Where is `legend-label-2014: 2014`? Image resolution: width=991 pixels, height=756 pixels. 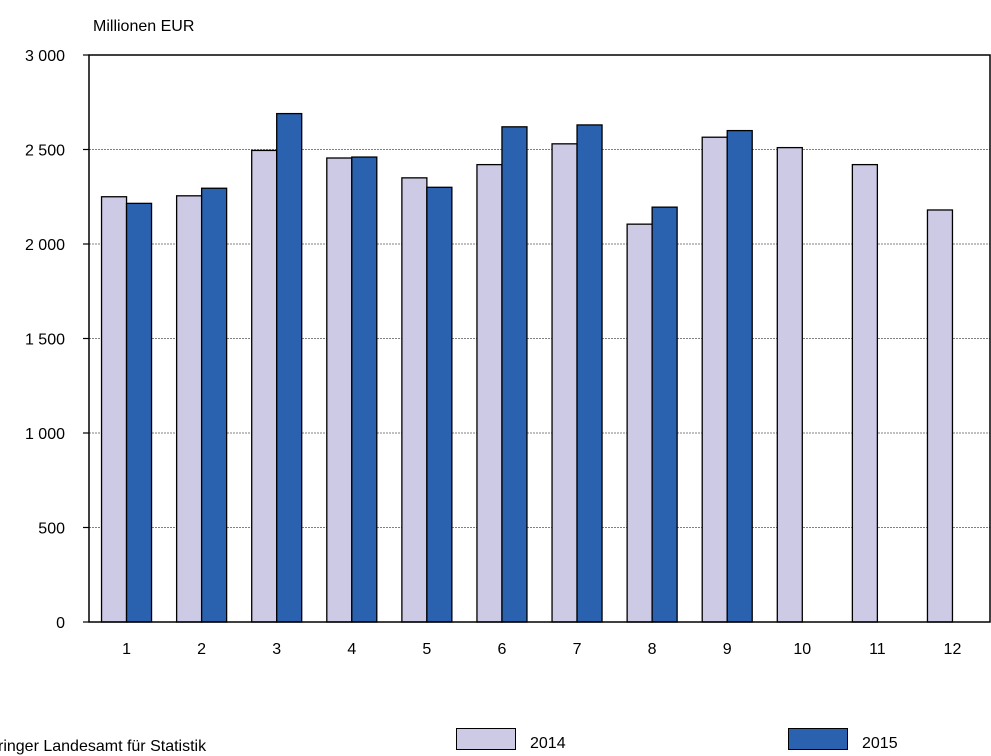 legend-label-2014: 2014 is located at coordinates (548, 743).